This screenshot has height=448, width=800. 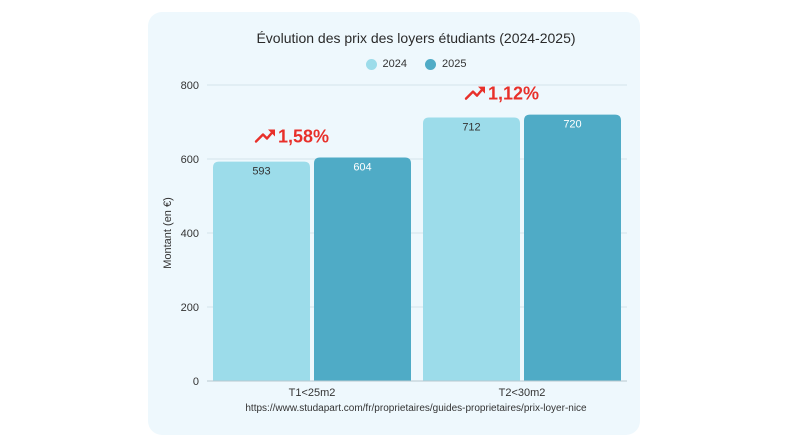 What do you see at coordinates (513, 94) in the screenshot?
I see `change-annotation: 1,12%` at bounding box center [513, 94].